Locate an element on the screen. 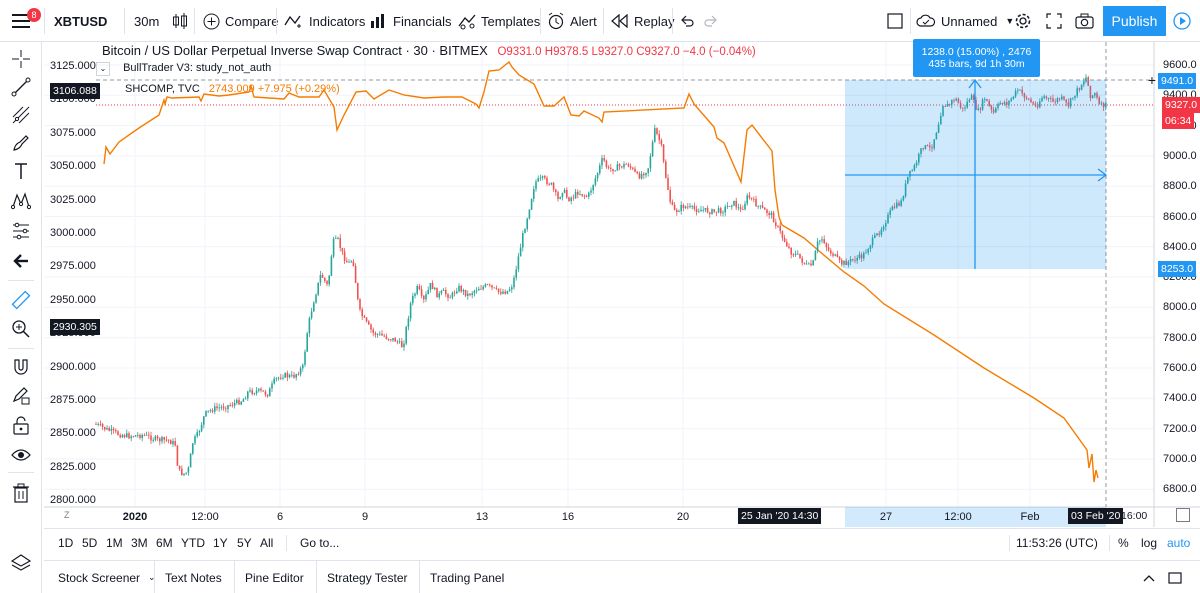 Image resolution: width=1200 pixels, height=593 pixels. zoom-in-icon is located at coordinates (21, 329).